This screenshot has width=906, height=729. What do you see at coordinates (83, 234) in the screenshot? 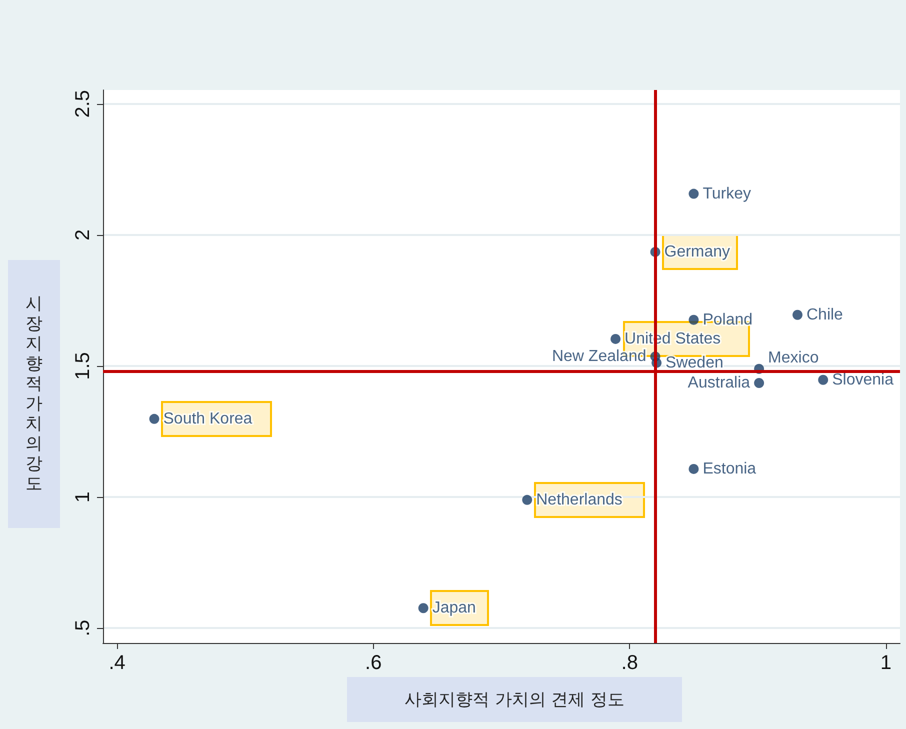
I see `y-tick-label: 2` at bounding box center [83, 234].